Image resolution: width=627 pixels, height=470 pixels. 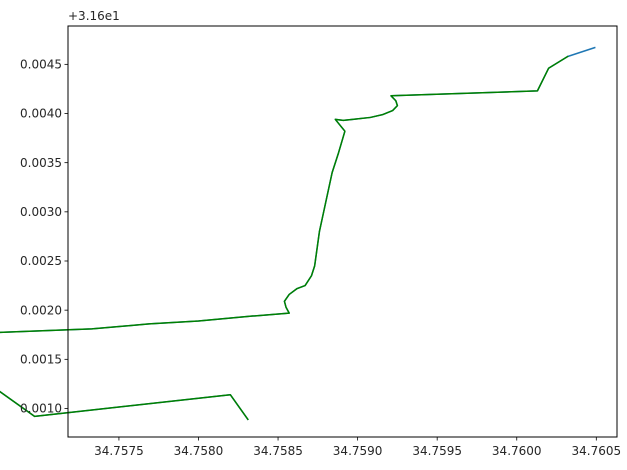 What do you see at coordinates (119, 451) in the screenshot?
I see `x-tick-label: 34.7575` at bounding box center [119, 451].